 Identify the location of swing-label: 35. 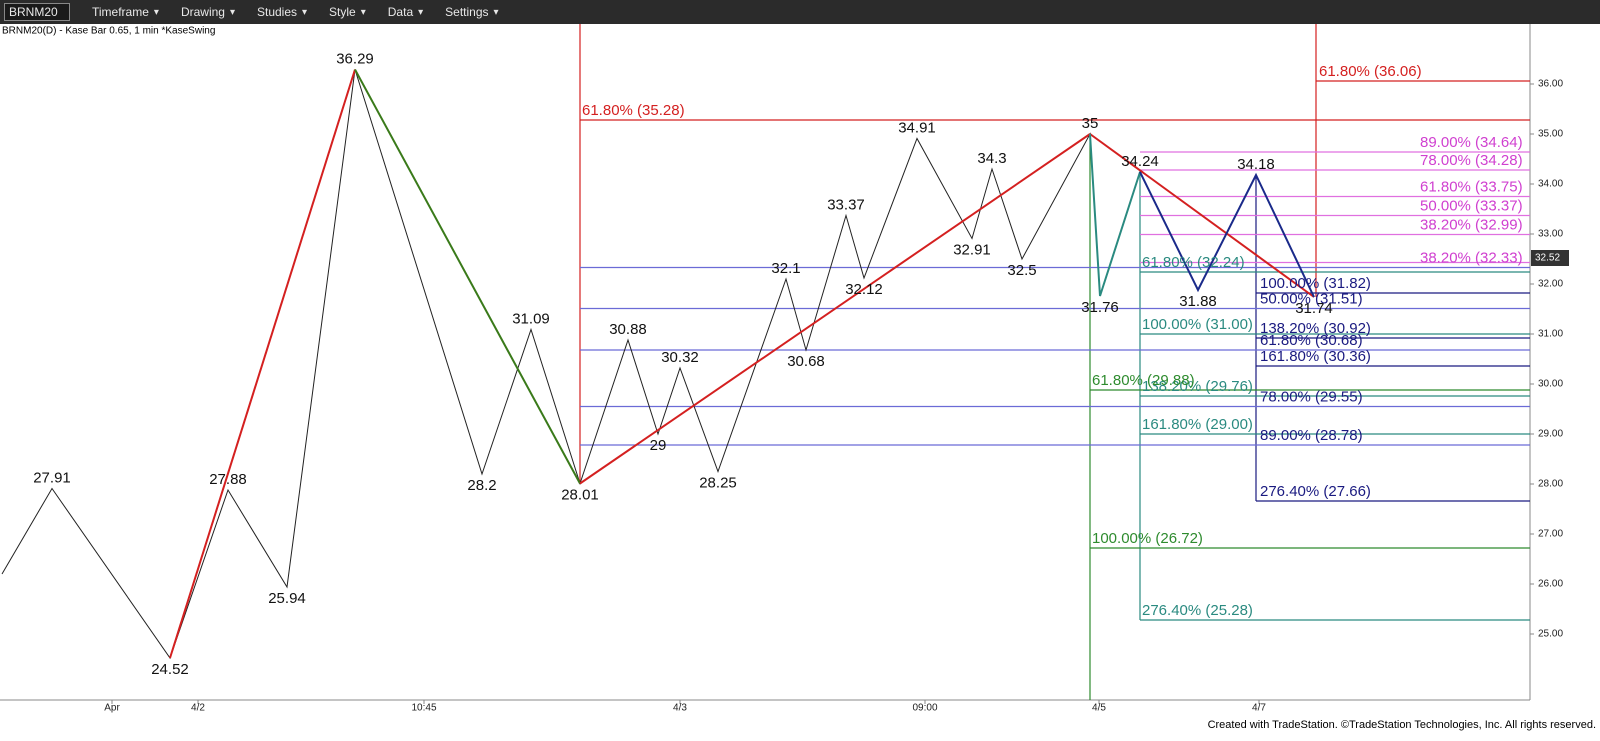
(1090, 123).